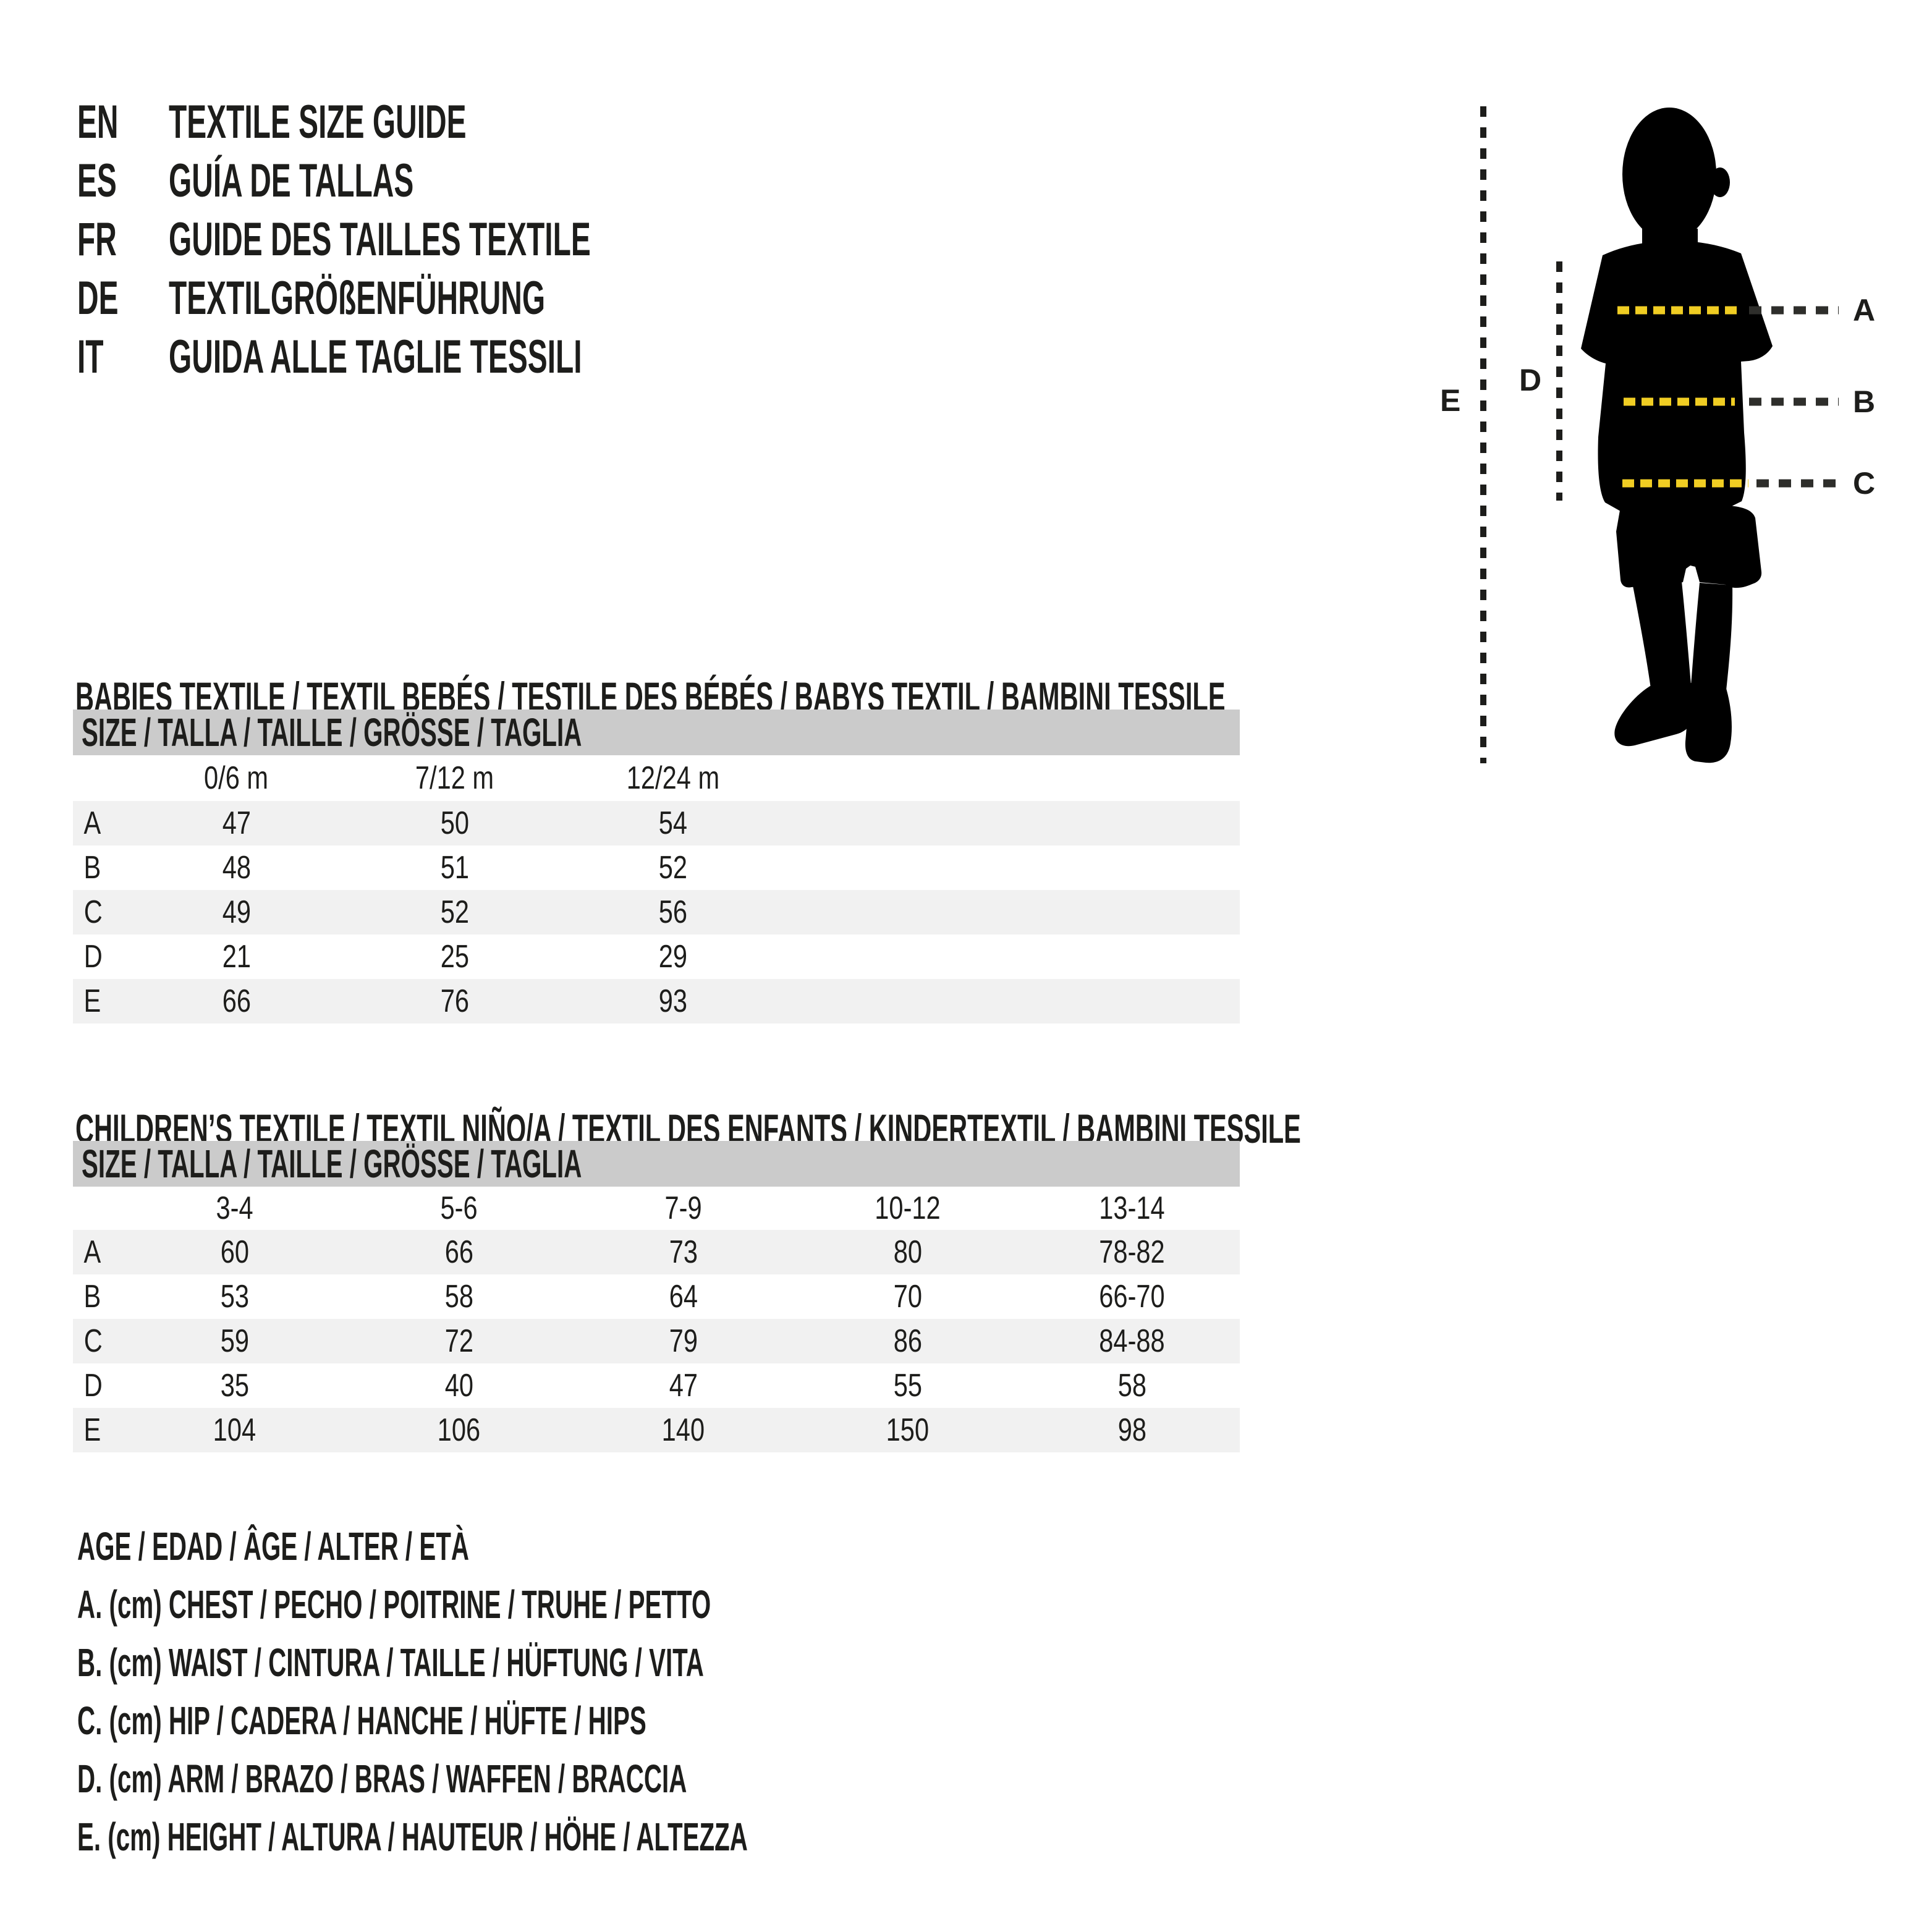  Describe the element at coordinates (672, 778) in the screenshot. I see `babies-column-header: 12/24 m` at that location.